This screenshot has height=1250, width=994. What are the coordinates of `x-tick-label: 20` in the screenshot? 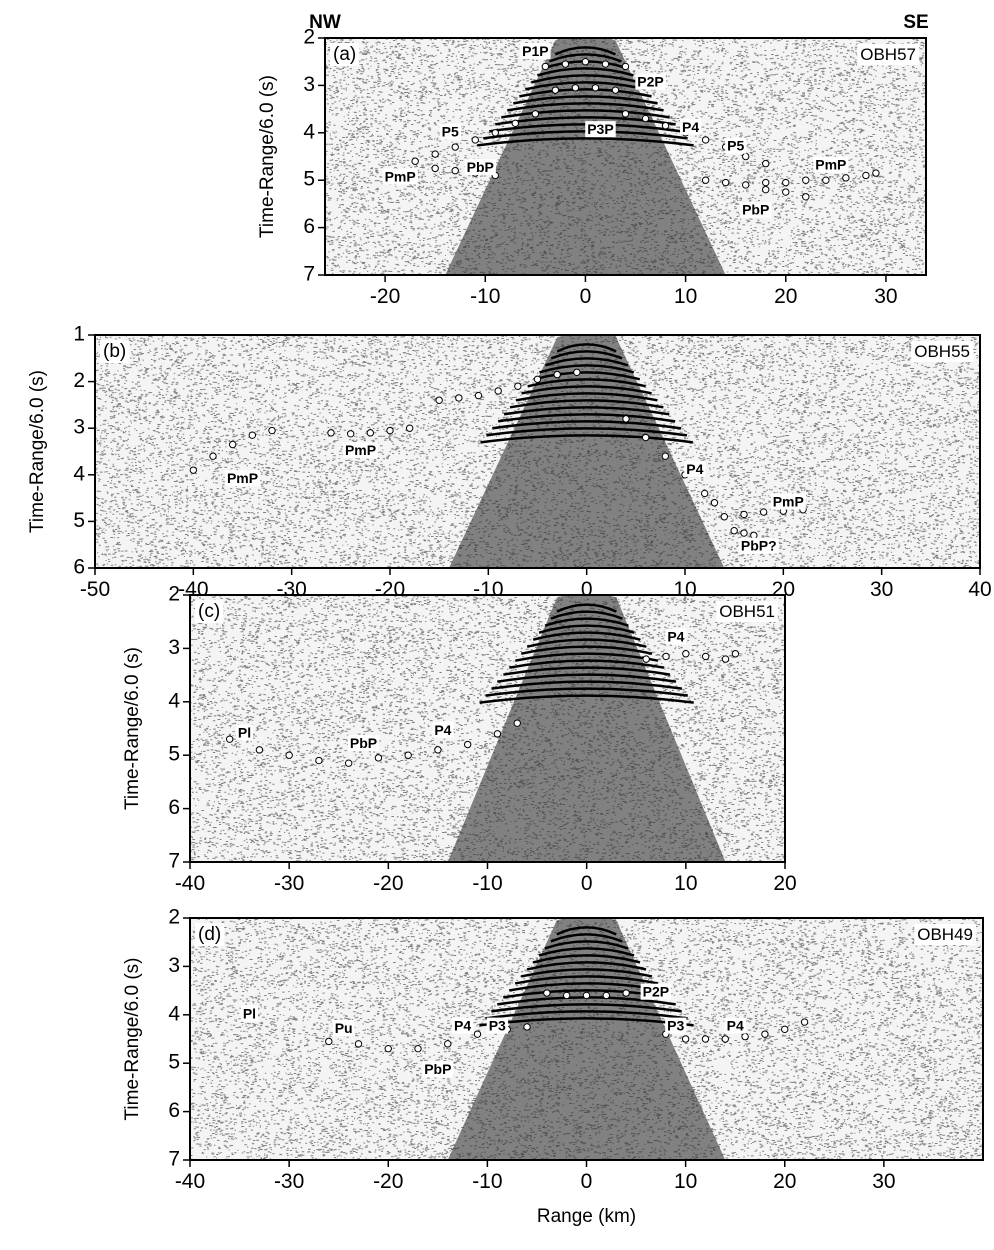 It's located at (784, 883).